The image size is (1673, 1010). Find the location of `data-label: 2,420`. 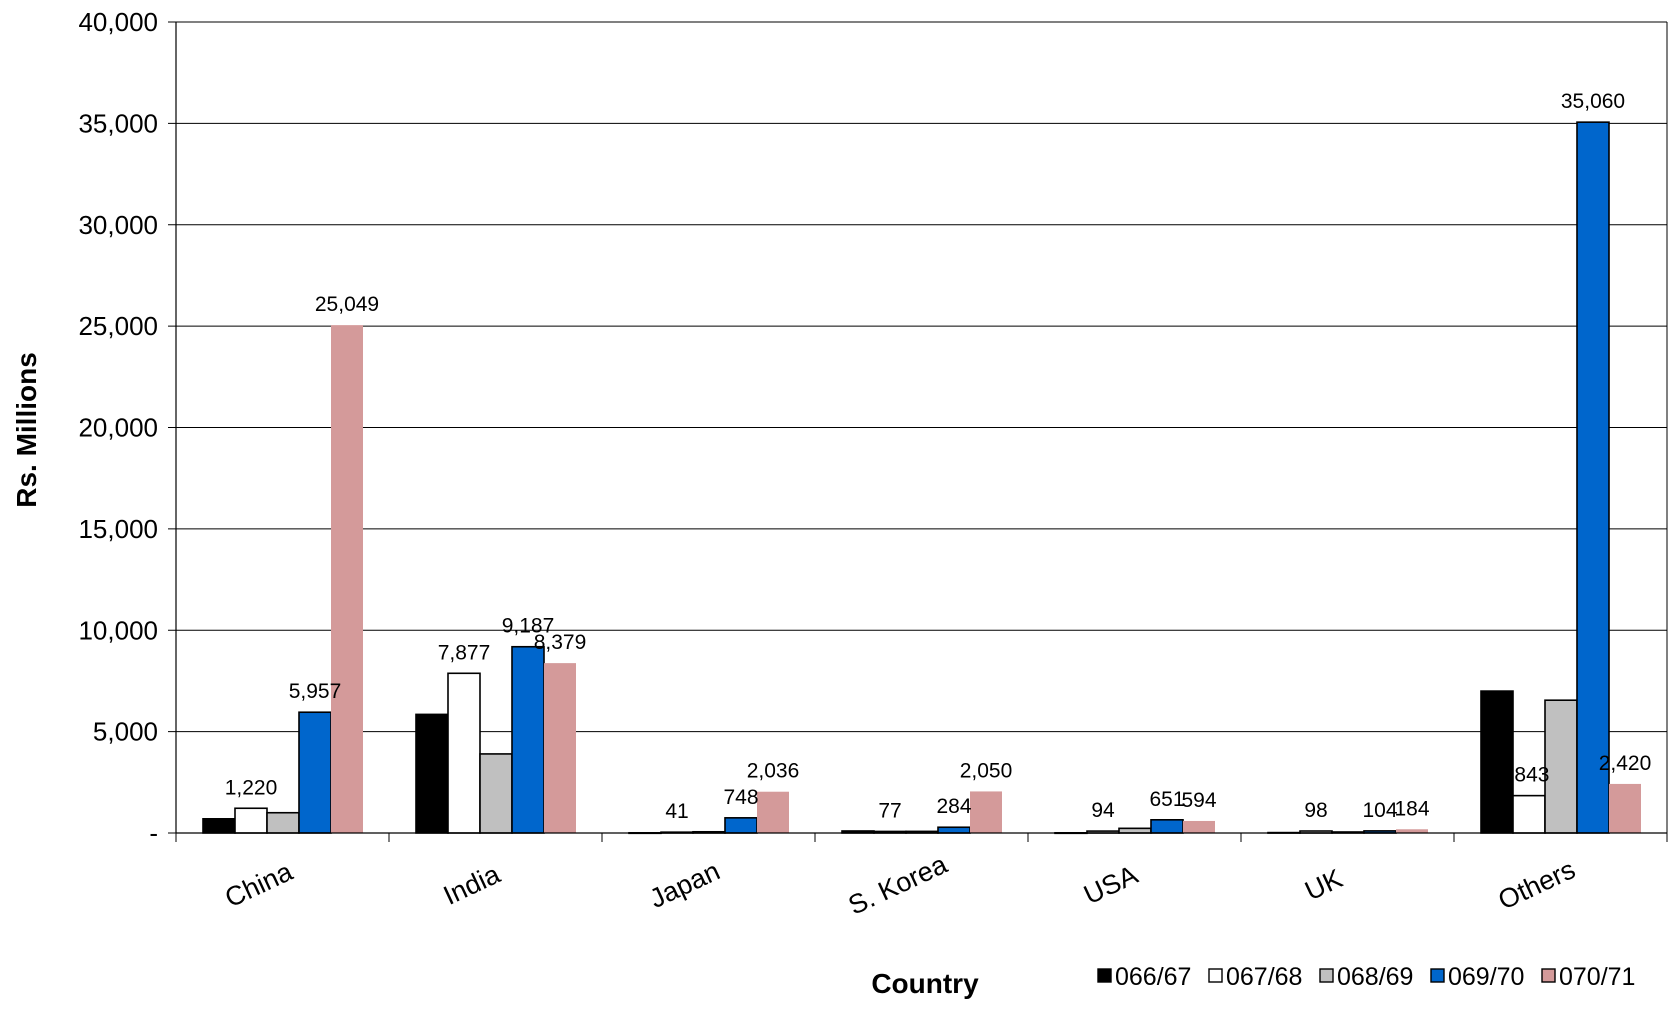

data-label: 2,420 is located at coordinates (1625, 763).